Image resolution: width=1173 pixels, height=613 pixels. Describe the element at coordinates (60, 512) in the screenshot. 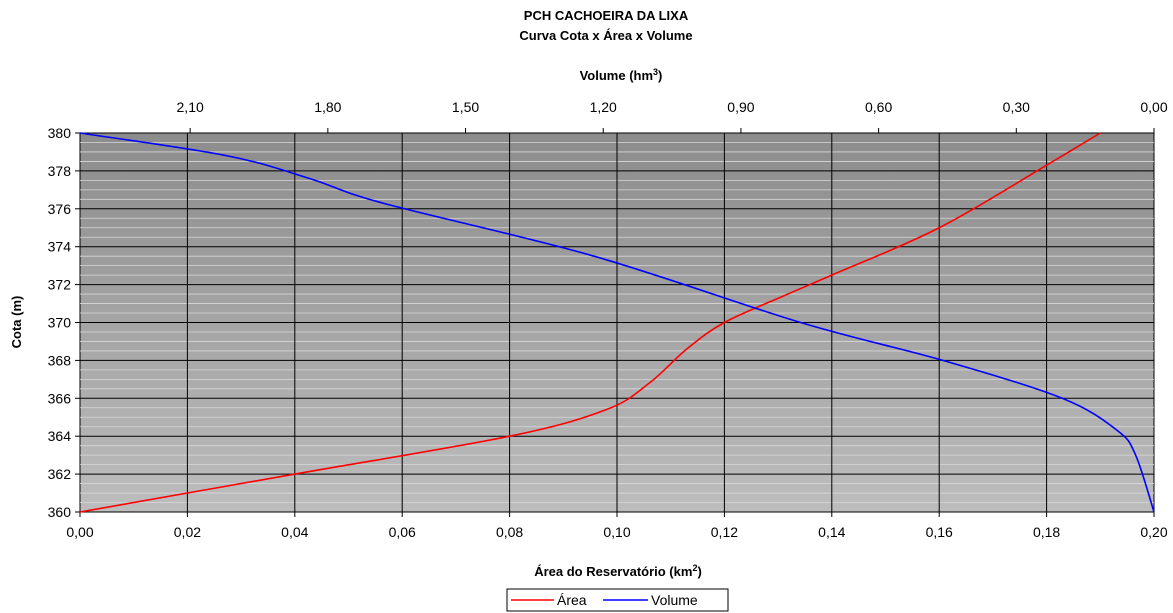

I see `y-tick-label: 360` at that location.